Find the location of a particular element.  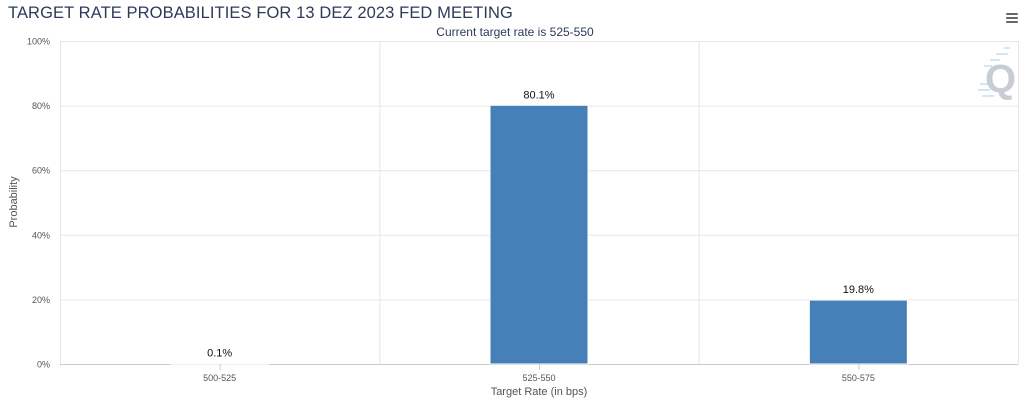

x-axis-ticks: 500-525 525-550 550-575 is located at coordinates (539, 373).